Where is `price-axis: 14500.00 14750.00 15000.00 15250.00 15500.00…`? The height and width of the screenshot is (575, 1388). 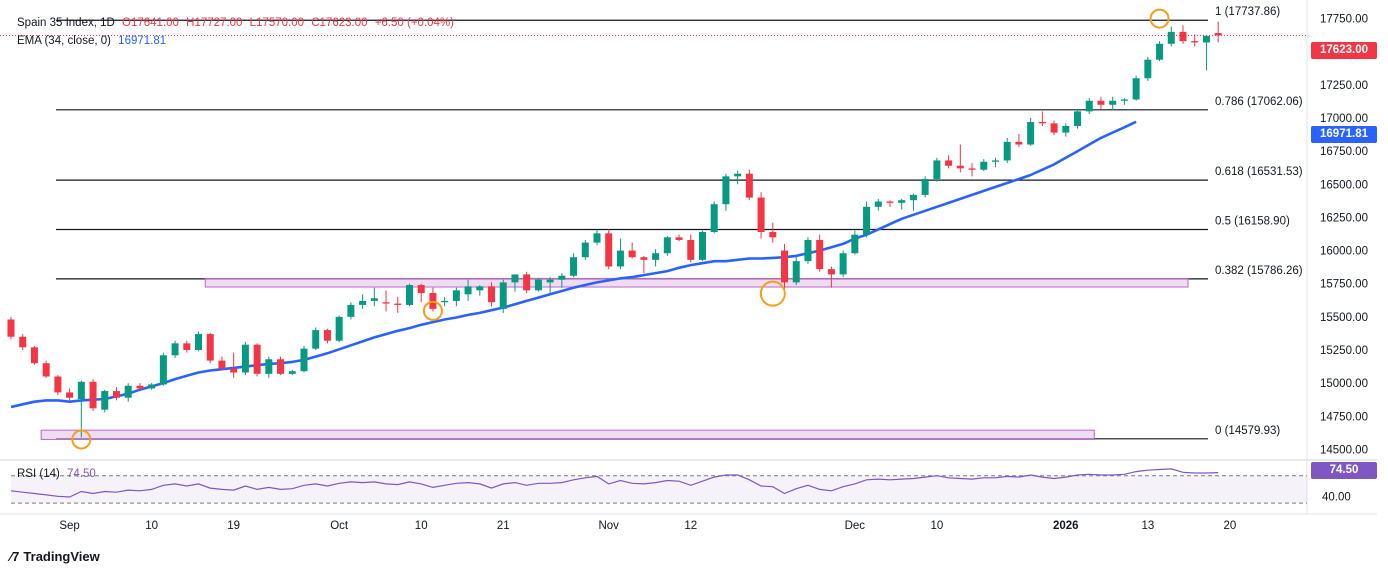
price-axis: 14500.00 14750.00 15000.00 15250.00 15500.00… is located at coordinates (1337, 257).